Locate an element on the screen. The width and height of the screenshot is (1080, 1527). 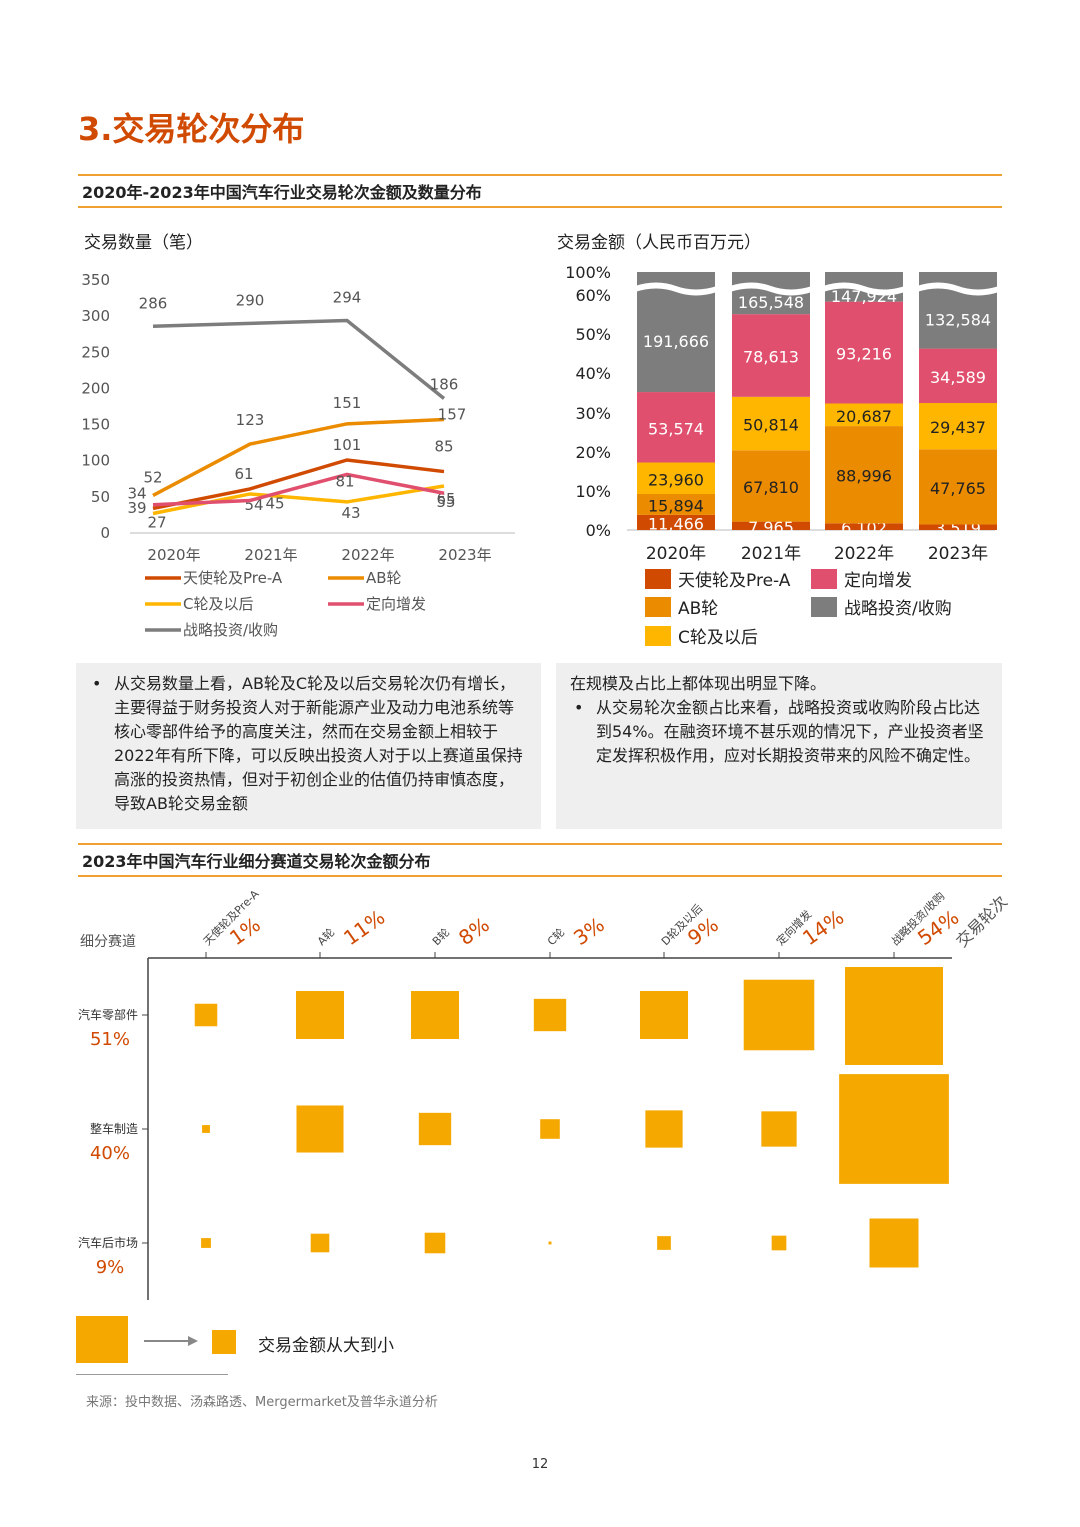
row-label: 整车制造 is located at coordinates (114, 1128).